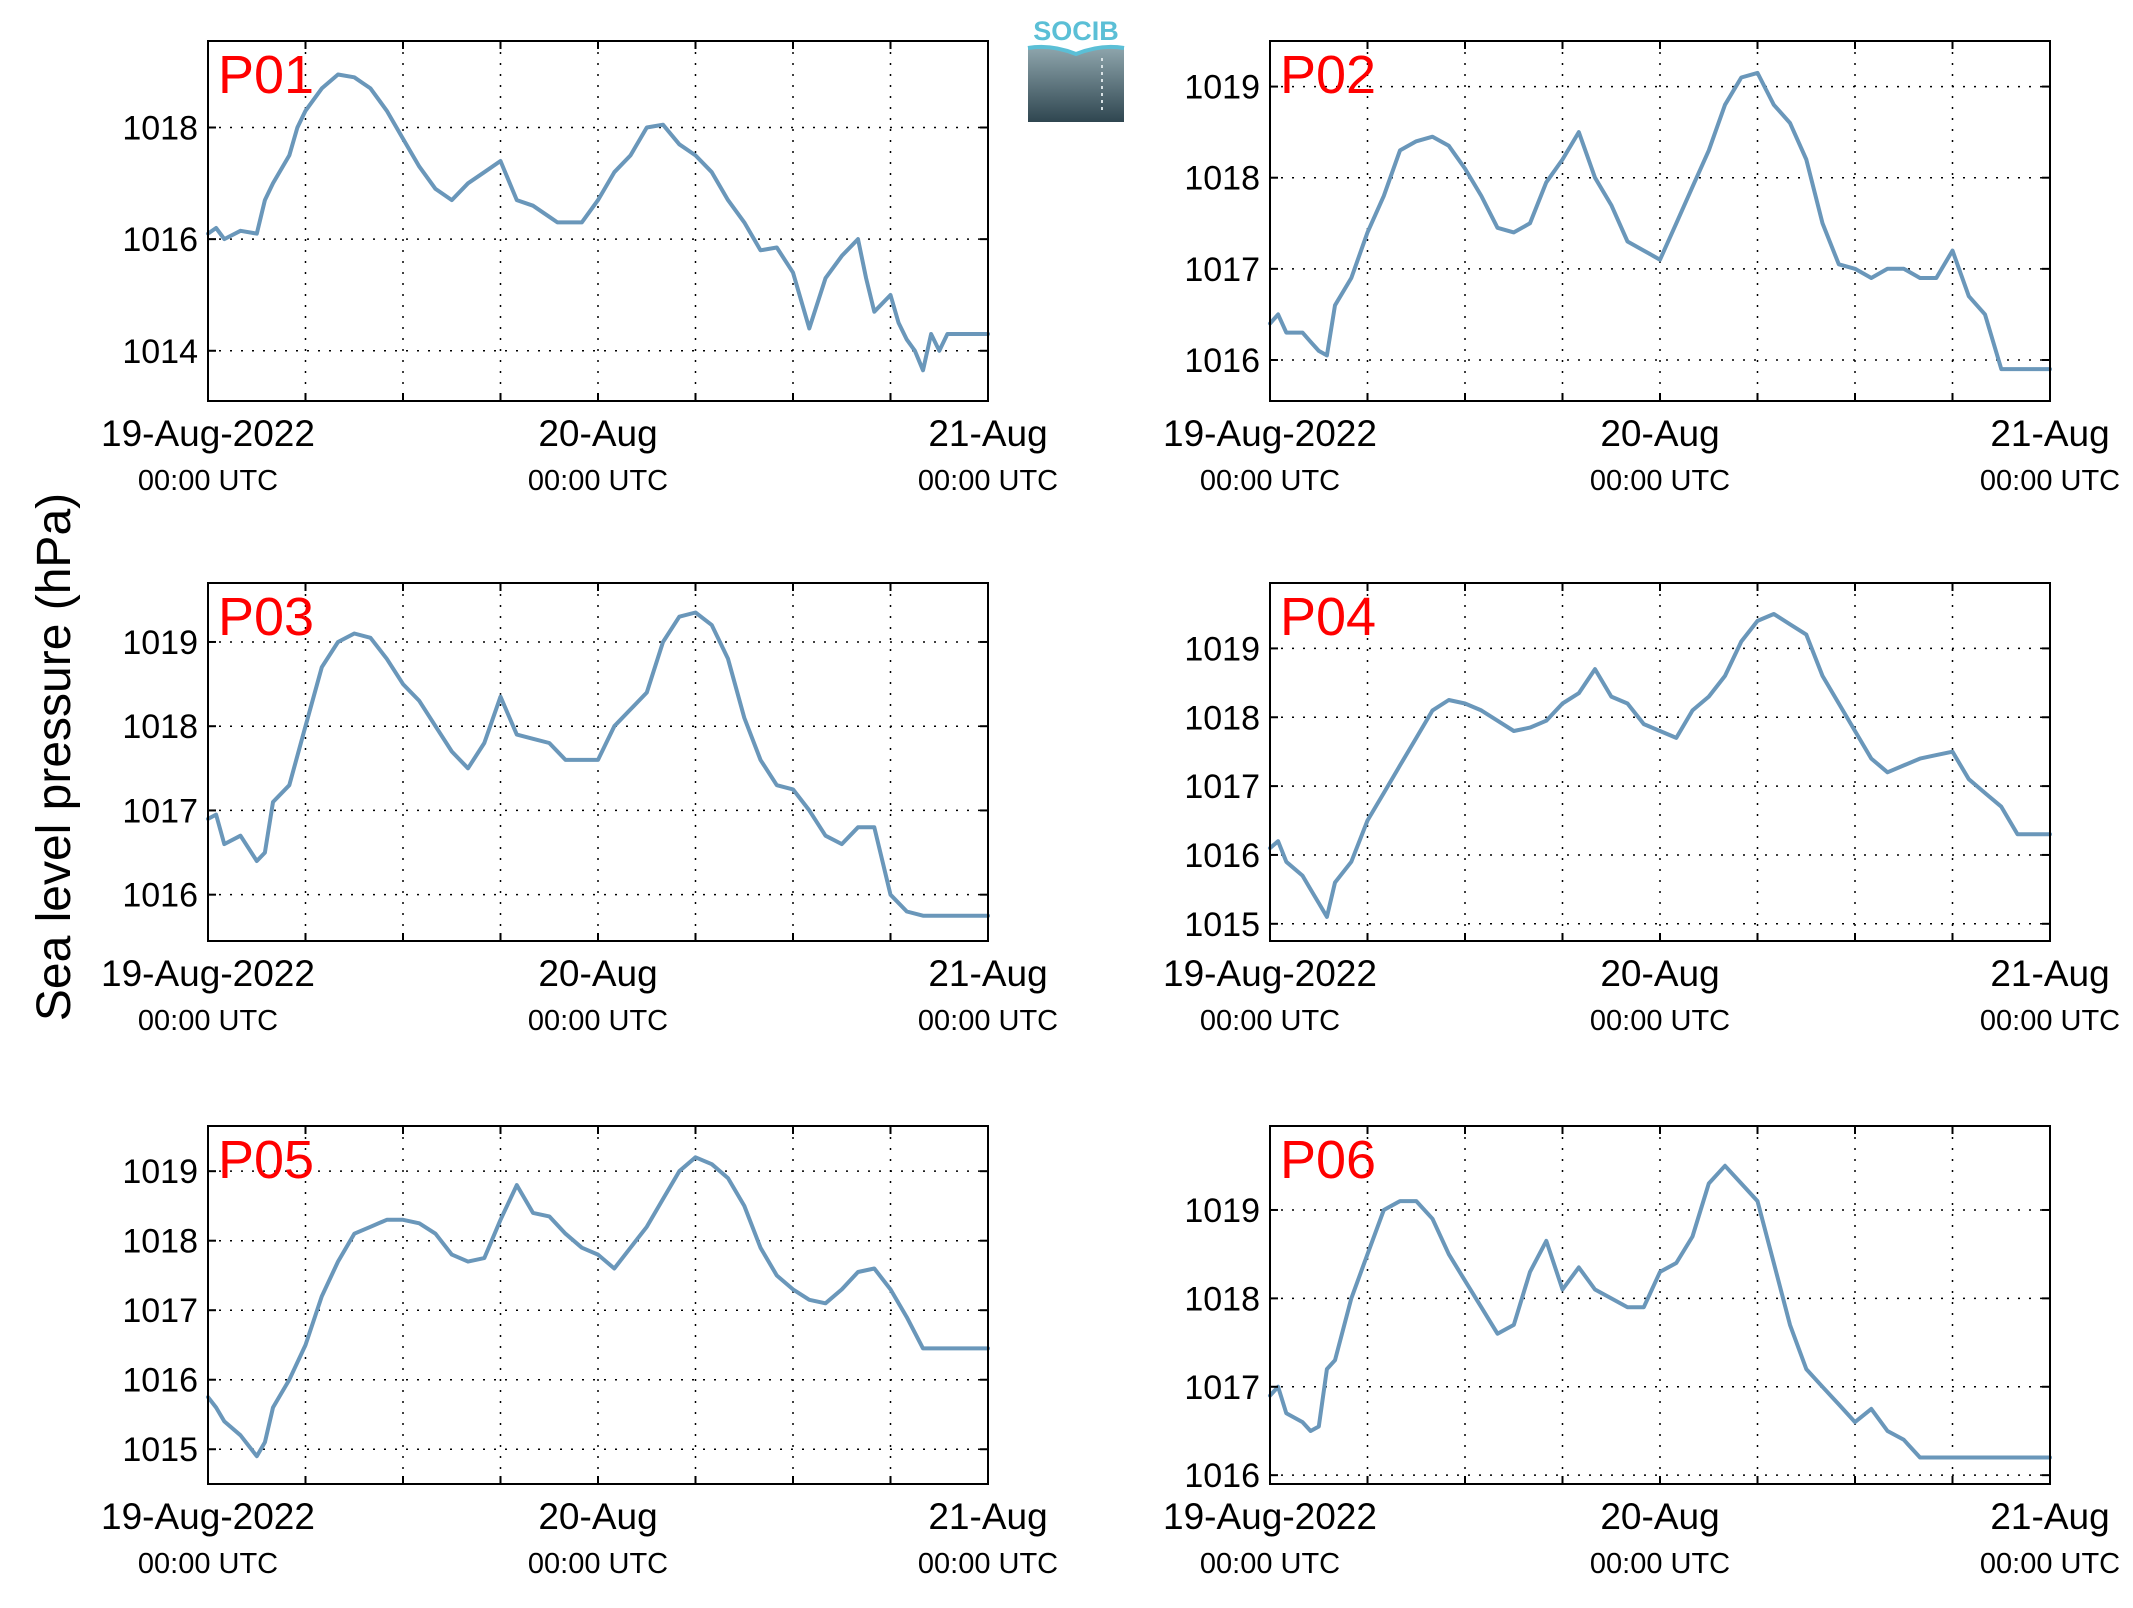 This screenshot has width=2133, height=1608. What do you see at coordinates (1076, 50) in the screenshot?
I see `logo-wave-line` at bounding box center [1076, 50].